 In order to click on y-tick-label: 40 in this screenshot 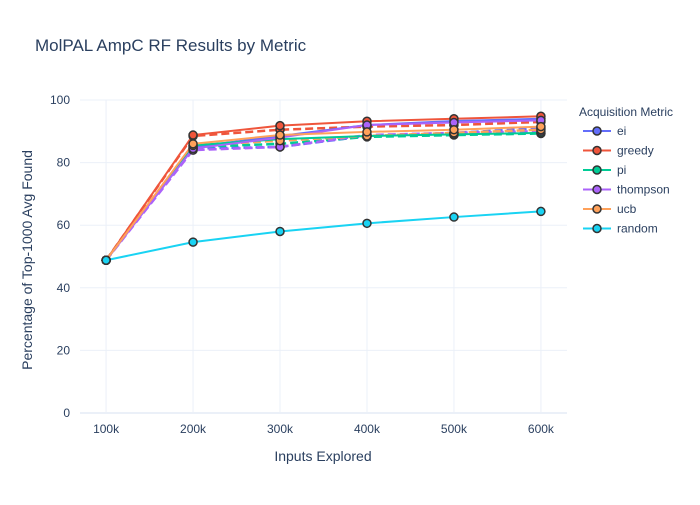, I will do `click(64, 288)`.